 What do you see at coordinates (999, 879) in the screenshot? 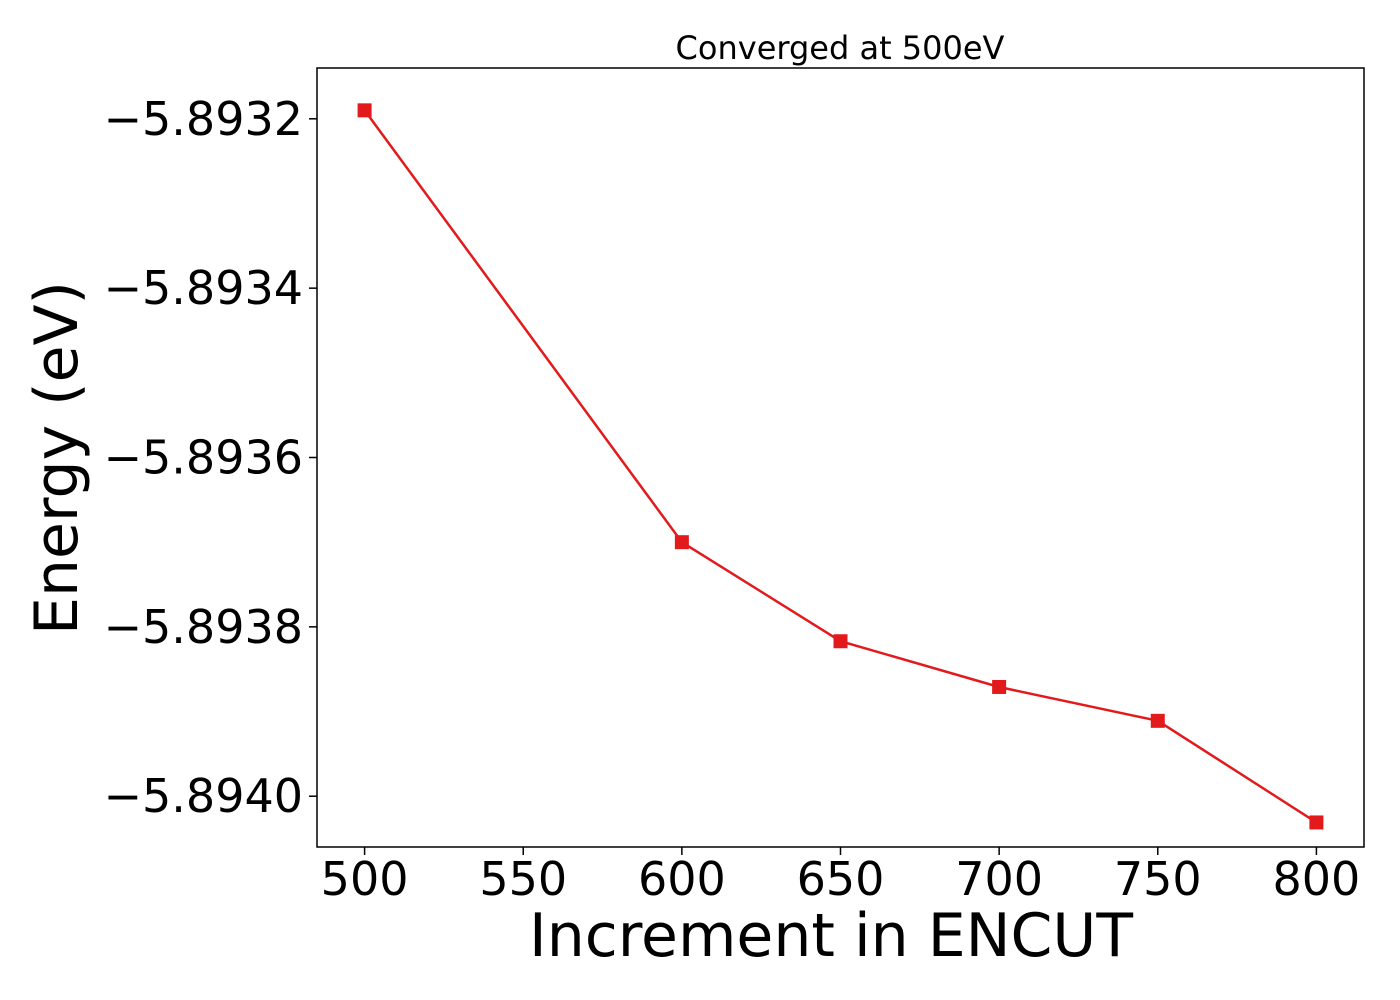
I see `x-tick-label: 700` at bounding box center [999, 879].